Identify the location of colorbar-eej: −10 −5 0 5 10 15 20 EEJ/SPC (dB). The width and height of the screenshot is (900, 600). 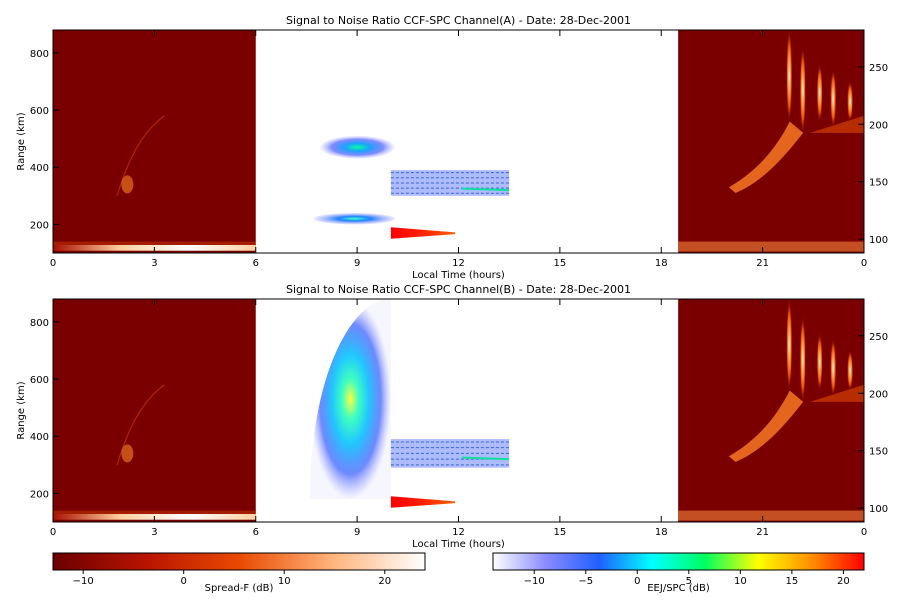
(678, 573).